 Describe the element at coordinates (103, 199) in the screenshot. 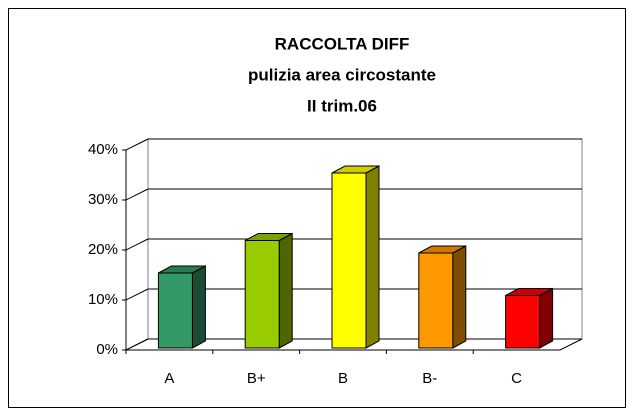

I see `y-tick-label: 30%` at that location.